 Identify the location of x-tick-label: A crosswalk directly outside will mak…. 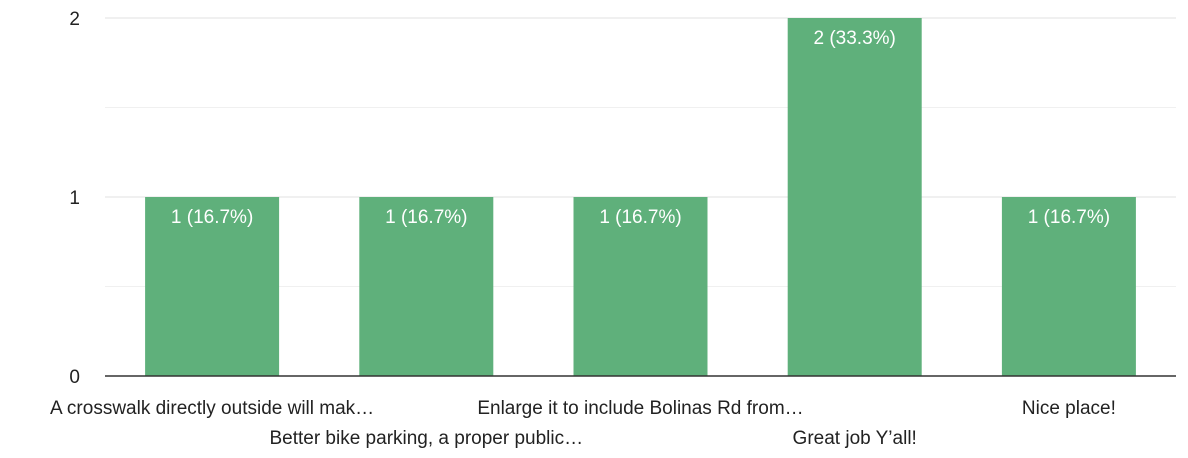
(212, 408).